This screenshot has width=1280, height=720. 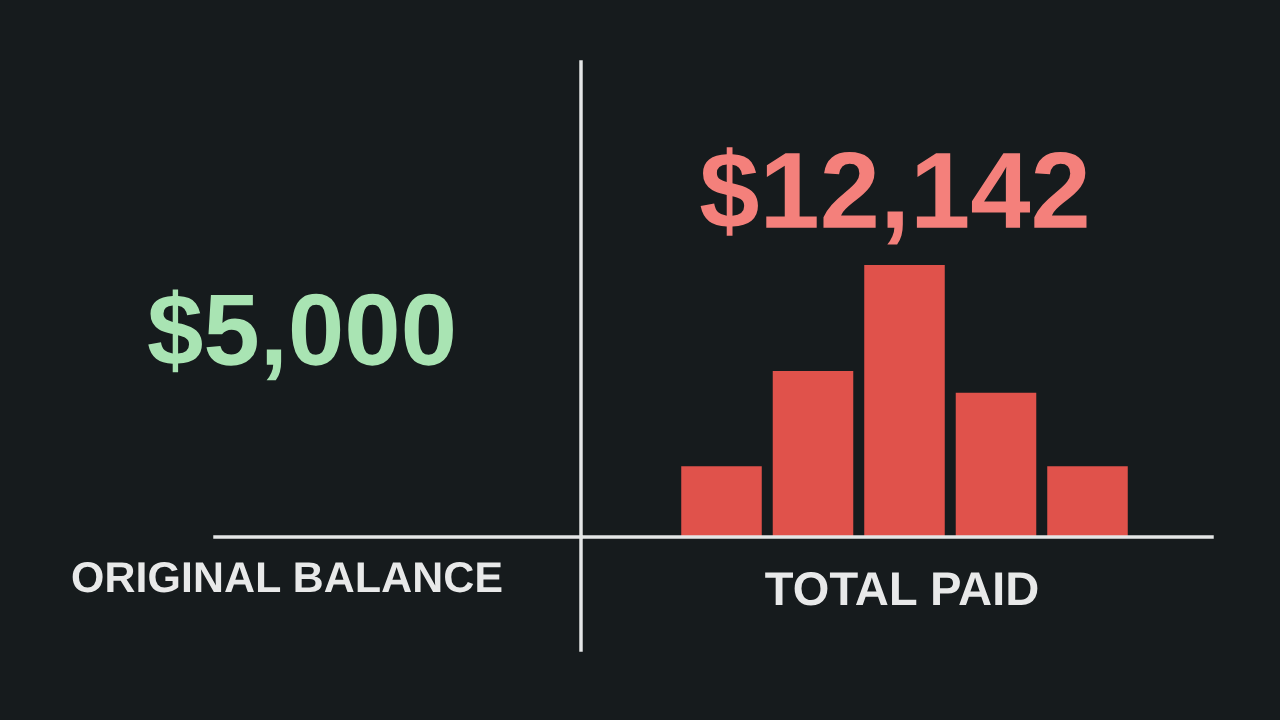 What do you see at coordinates (287, 577) in the screenshot?
I see `text: ORIGINAL BALANCE` at bounding box center [287, 577].